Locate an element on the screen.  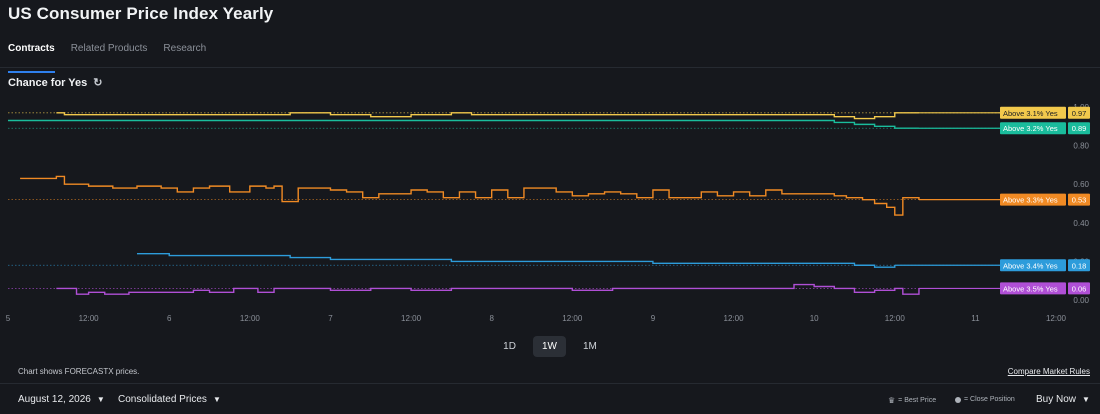
footer-divider is located at coordinates (550, 383).